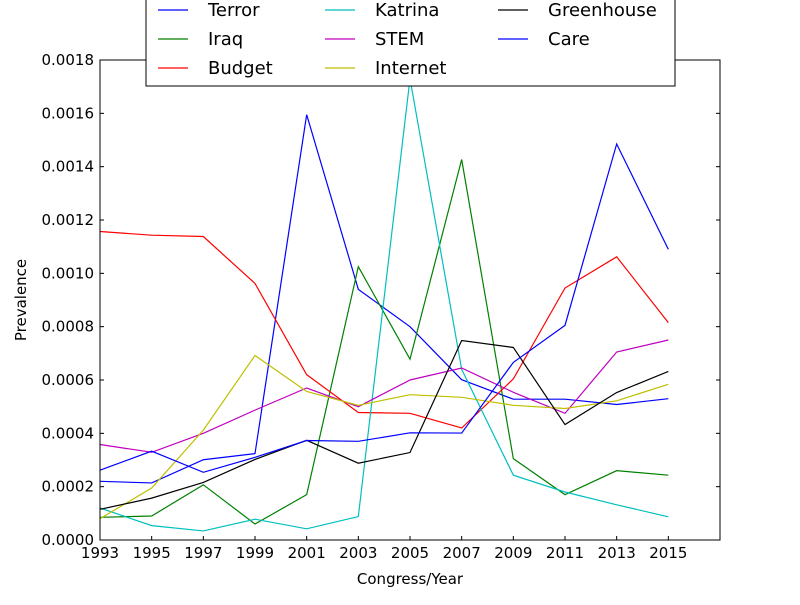 Image resolution: width=800 pixels, height=605 pixels. I want to click on legend-box, so click(410, 43).